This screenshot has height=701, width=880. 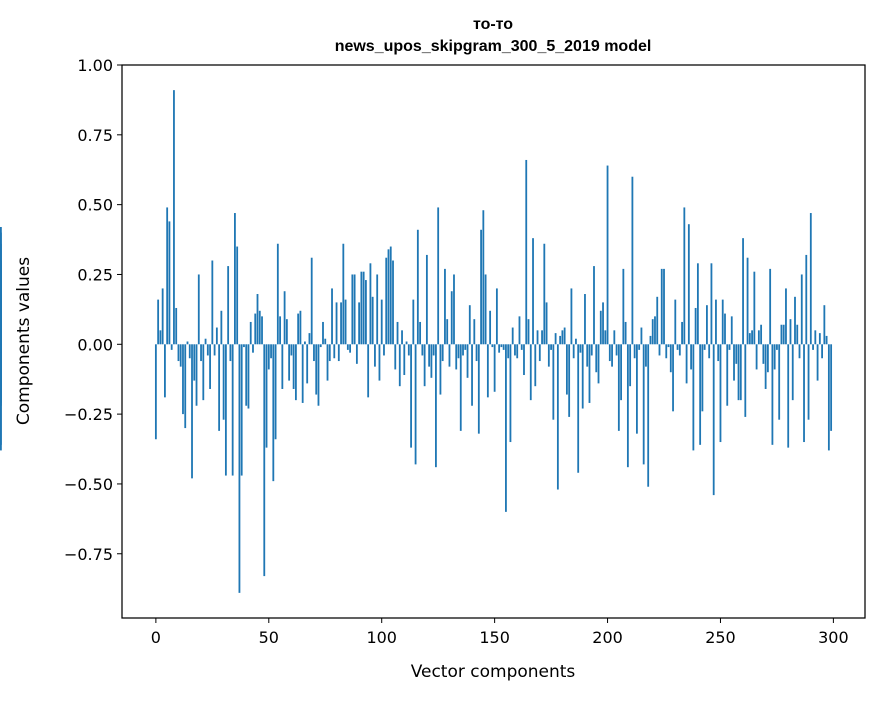 I want to click on y-tick-label: 1.00, so click(x=95, y=65).